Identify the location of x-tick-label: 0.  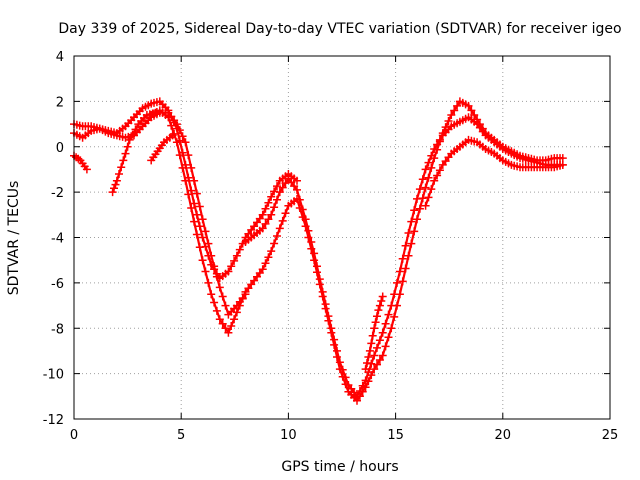
(74, 435).